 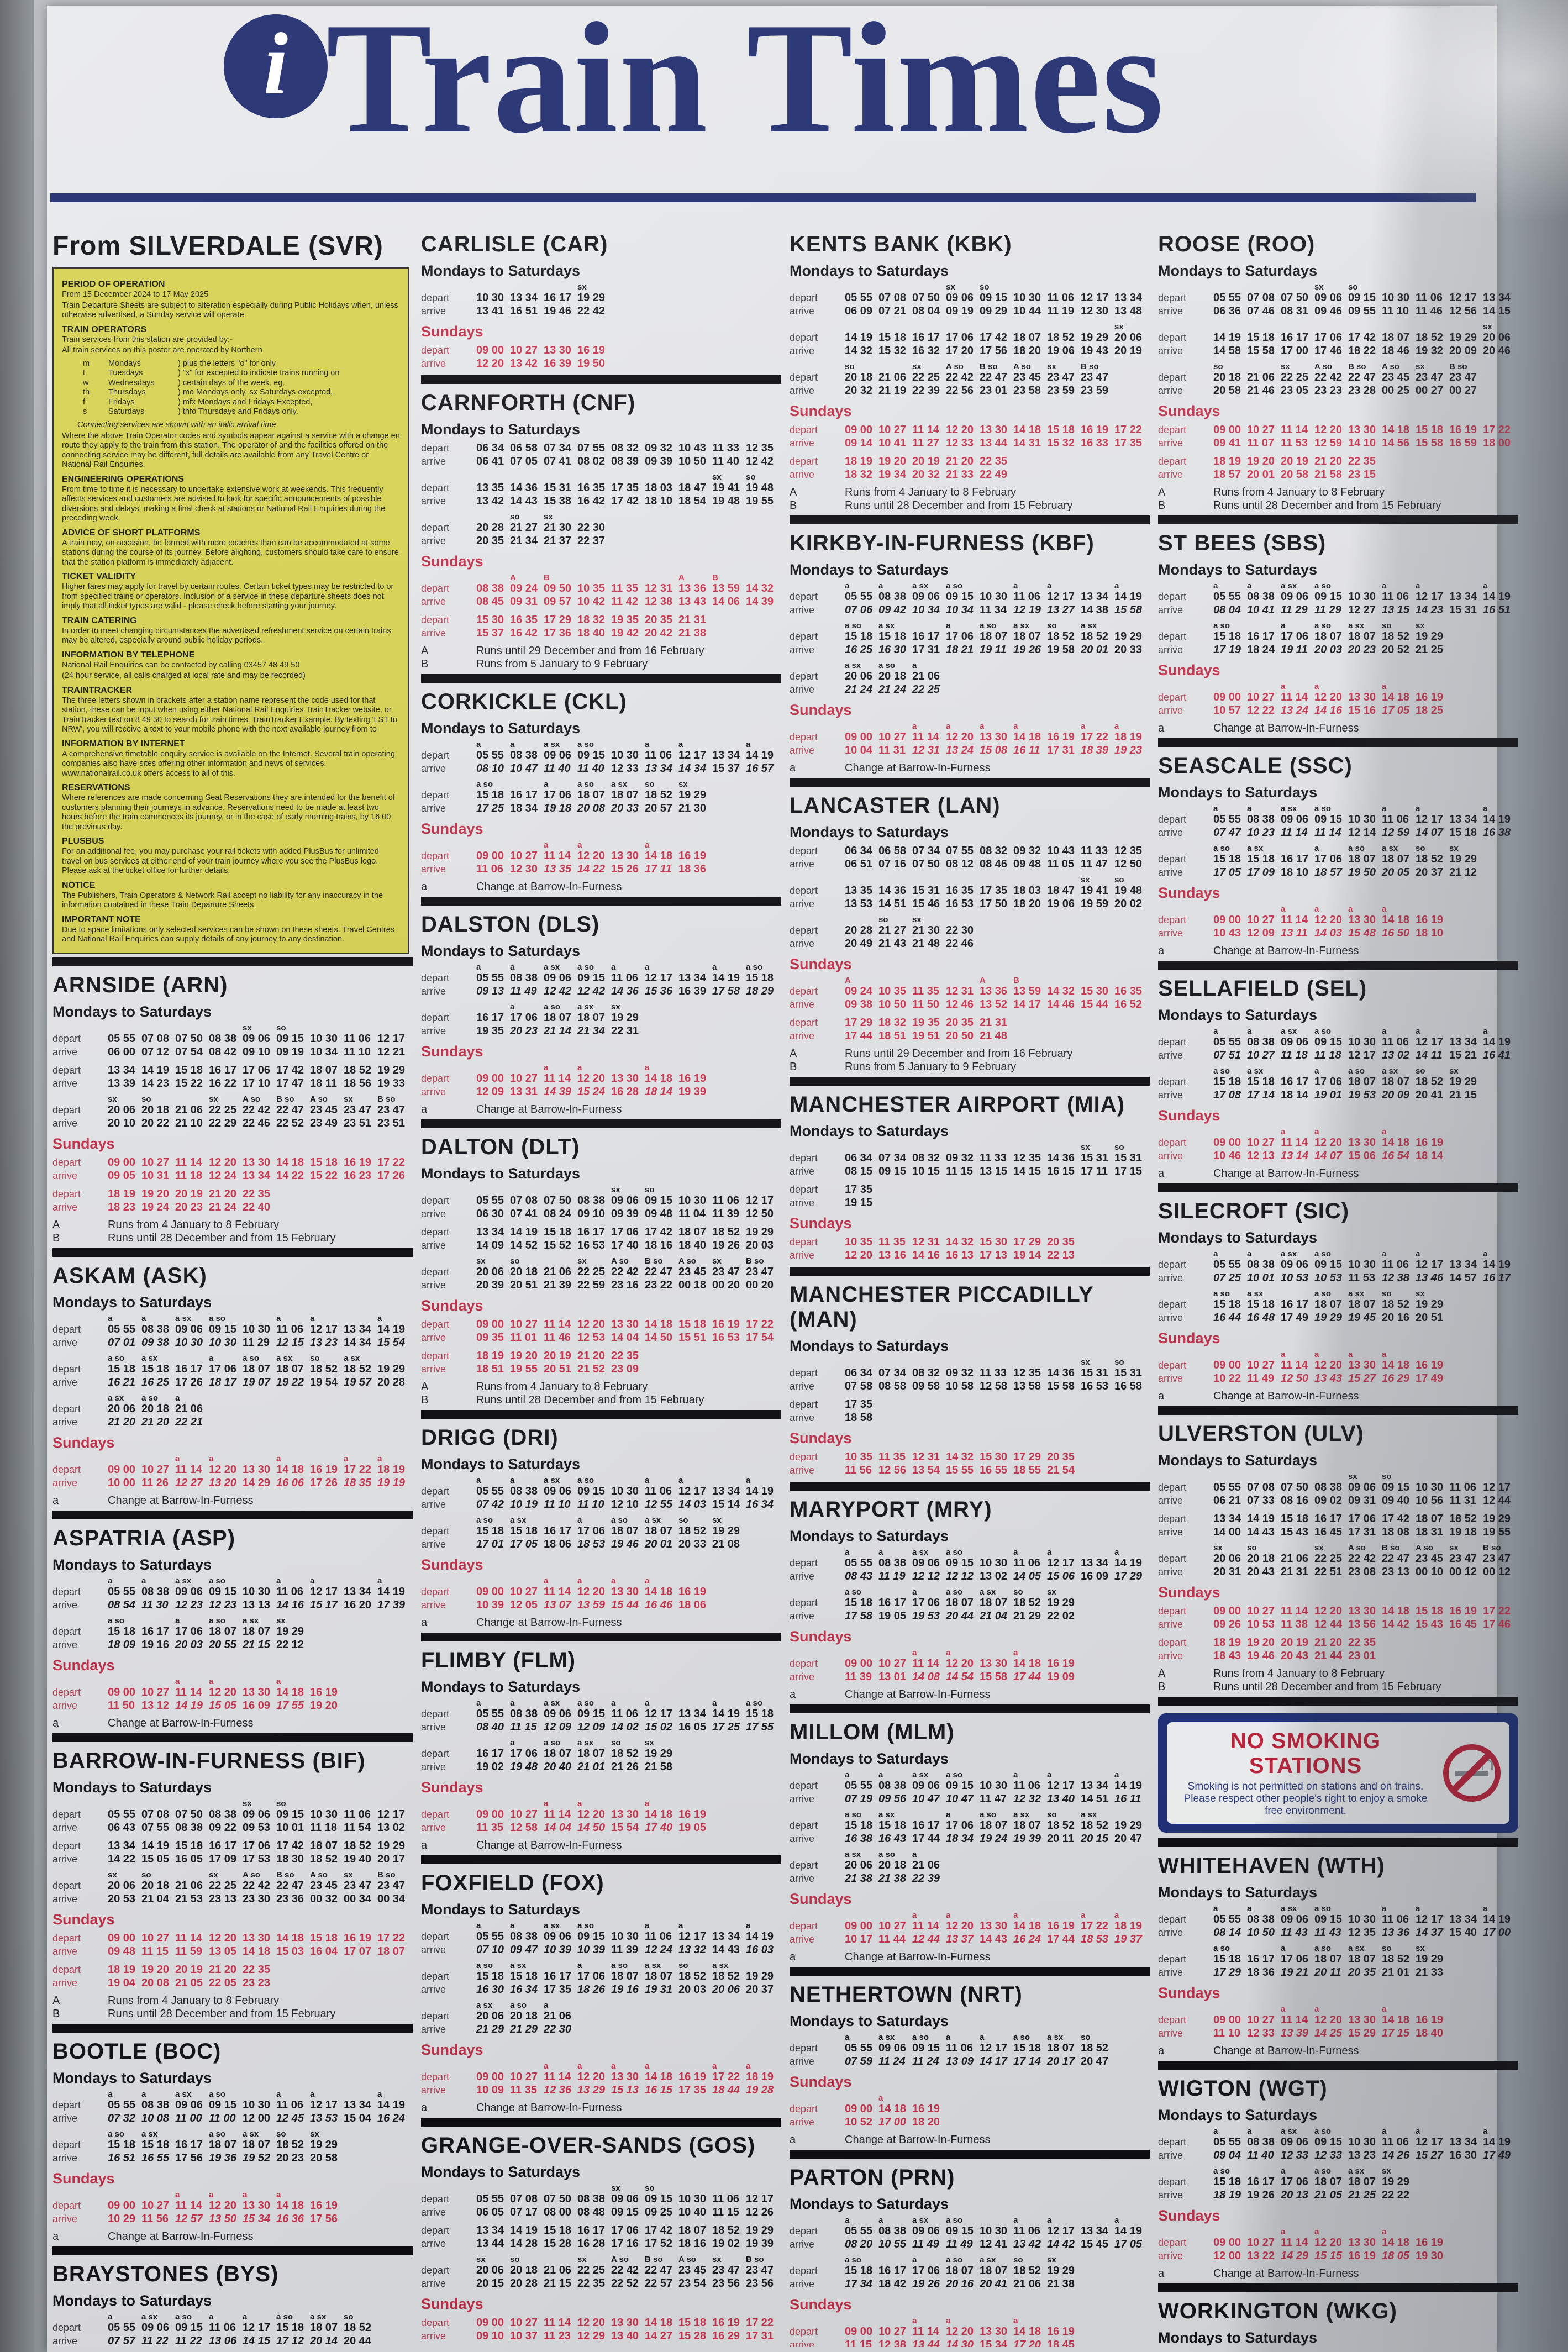 I want to click on arrive-time: 07 57, so click(x=122, y=2340).